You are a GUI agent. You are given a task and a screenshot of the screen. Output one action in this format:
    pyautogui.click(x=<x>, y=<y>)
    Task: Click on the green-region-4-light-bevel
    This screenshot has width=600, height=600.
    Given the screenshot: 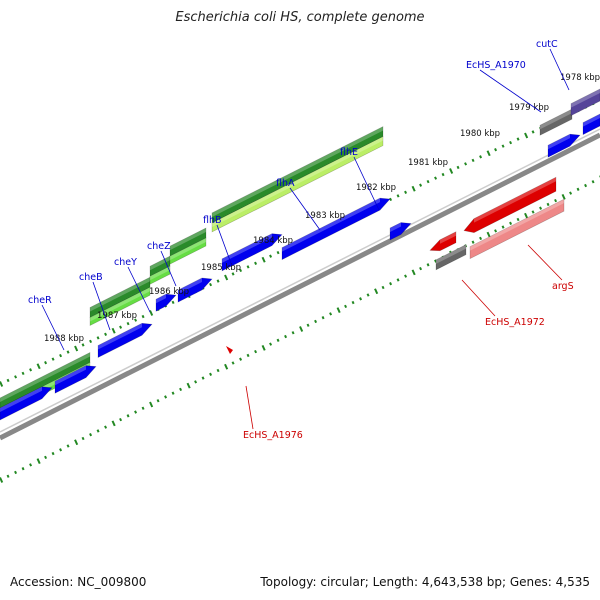 What is the action you would take?
    pyautogui.click(x=188, y=249)
    